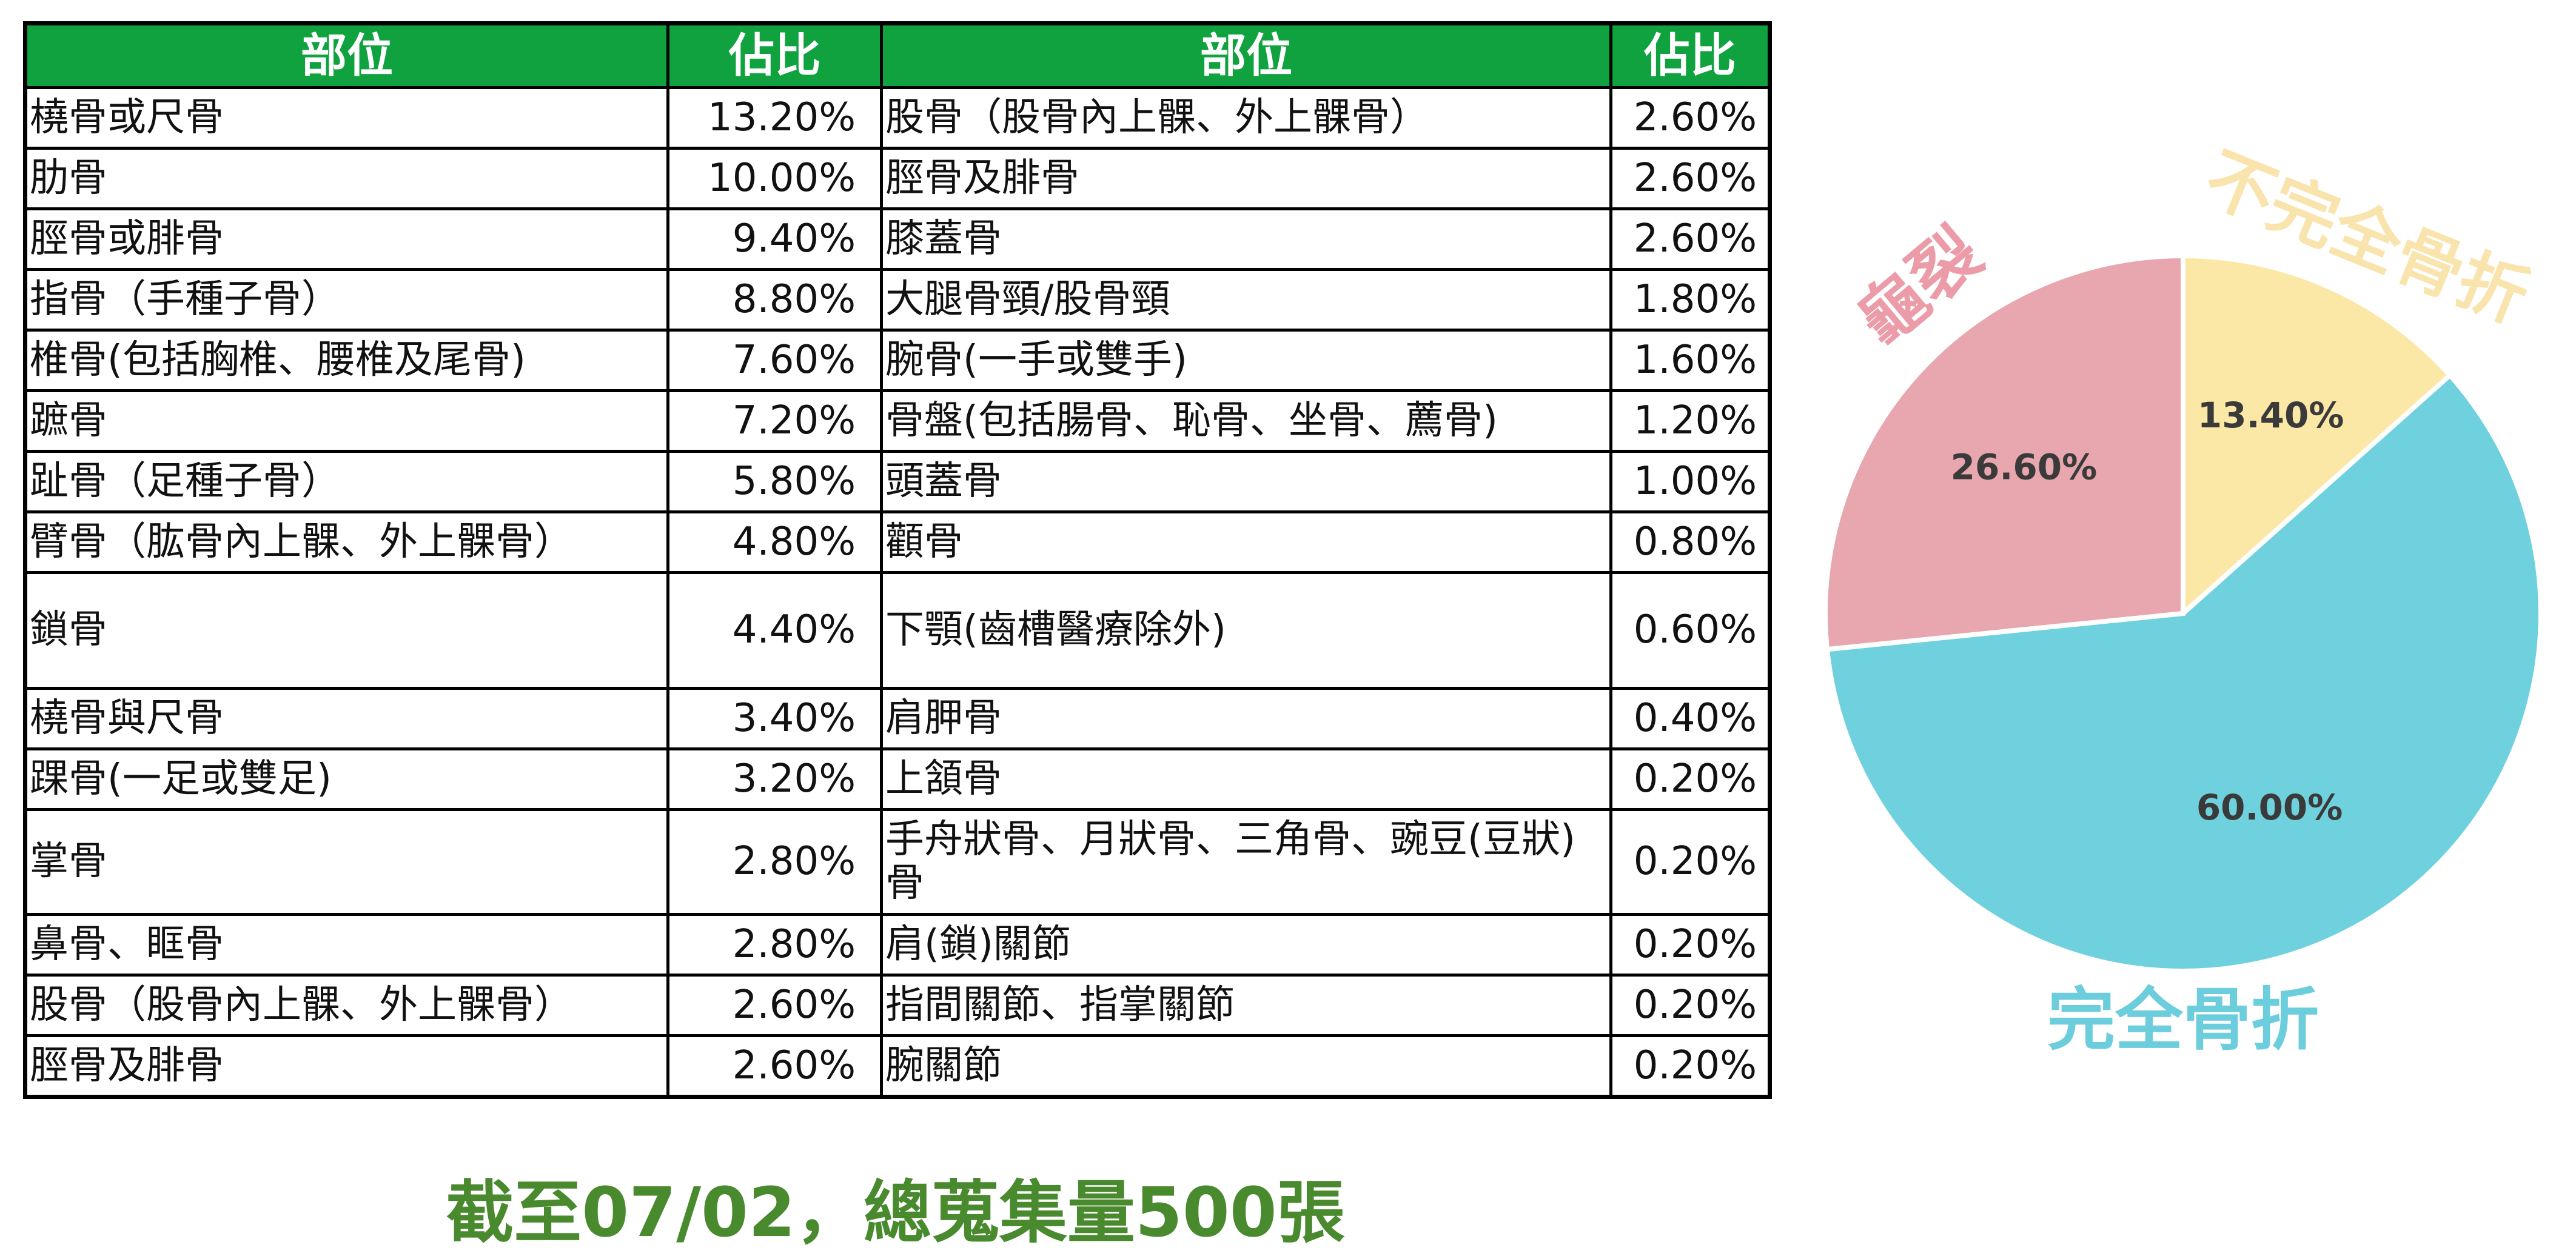  I want to click on table-row: 鼻骨、眶骨 2.80% 肩(鎖)關節 0.20%, so click(897, 945).